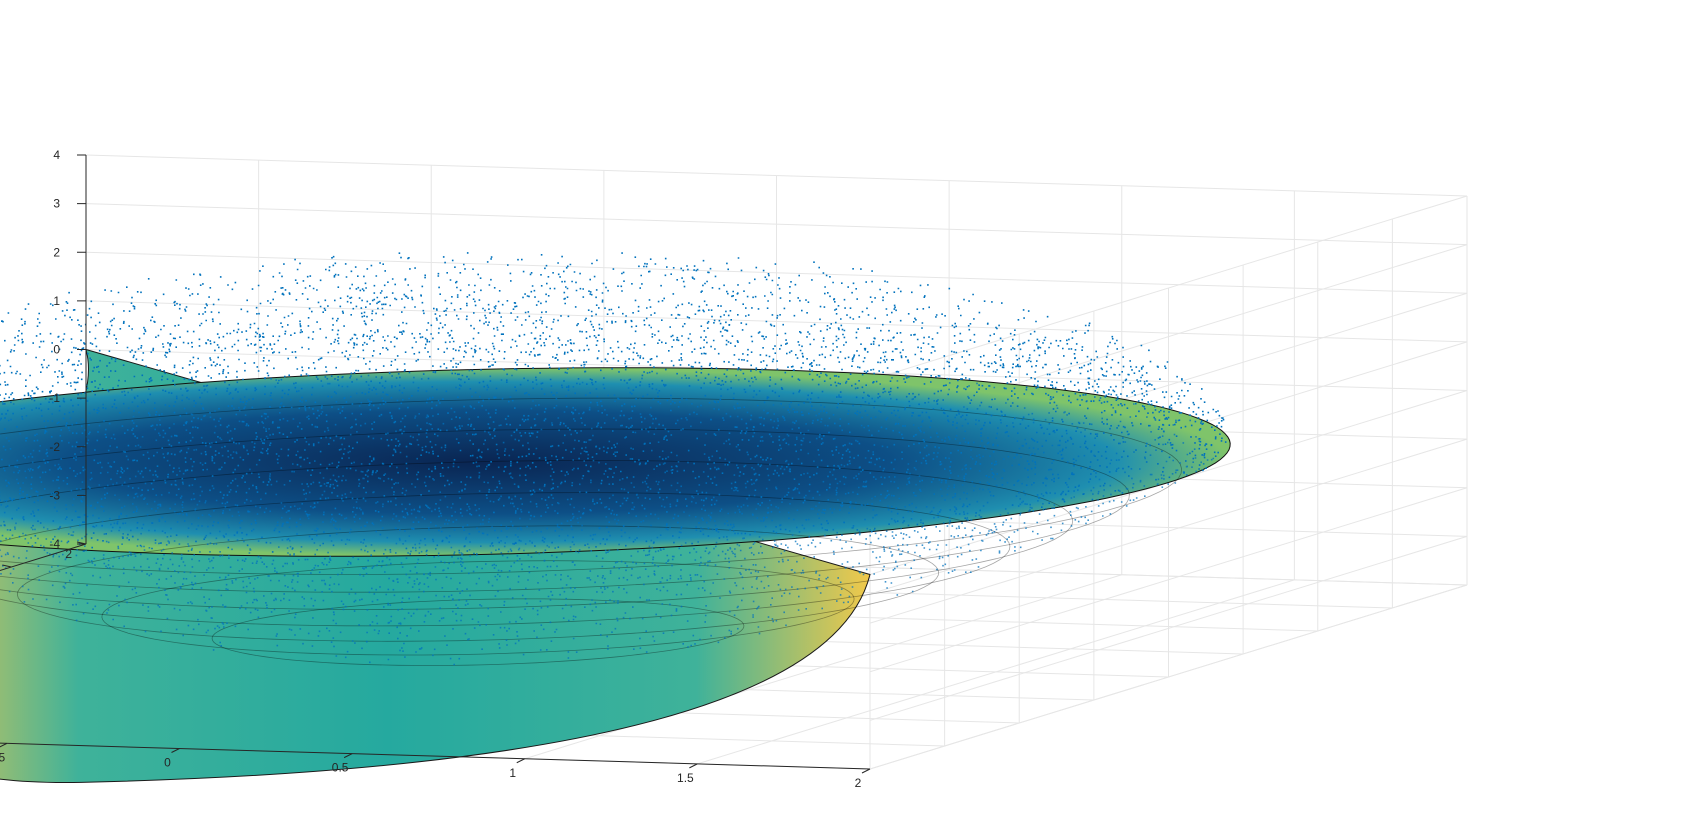  Describe the element at coordinates (340, 768) in the screenshot. I see `x-tick-label: 0.5` at that location.